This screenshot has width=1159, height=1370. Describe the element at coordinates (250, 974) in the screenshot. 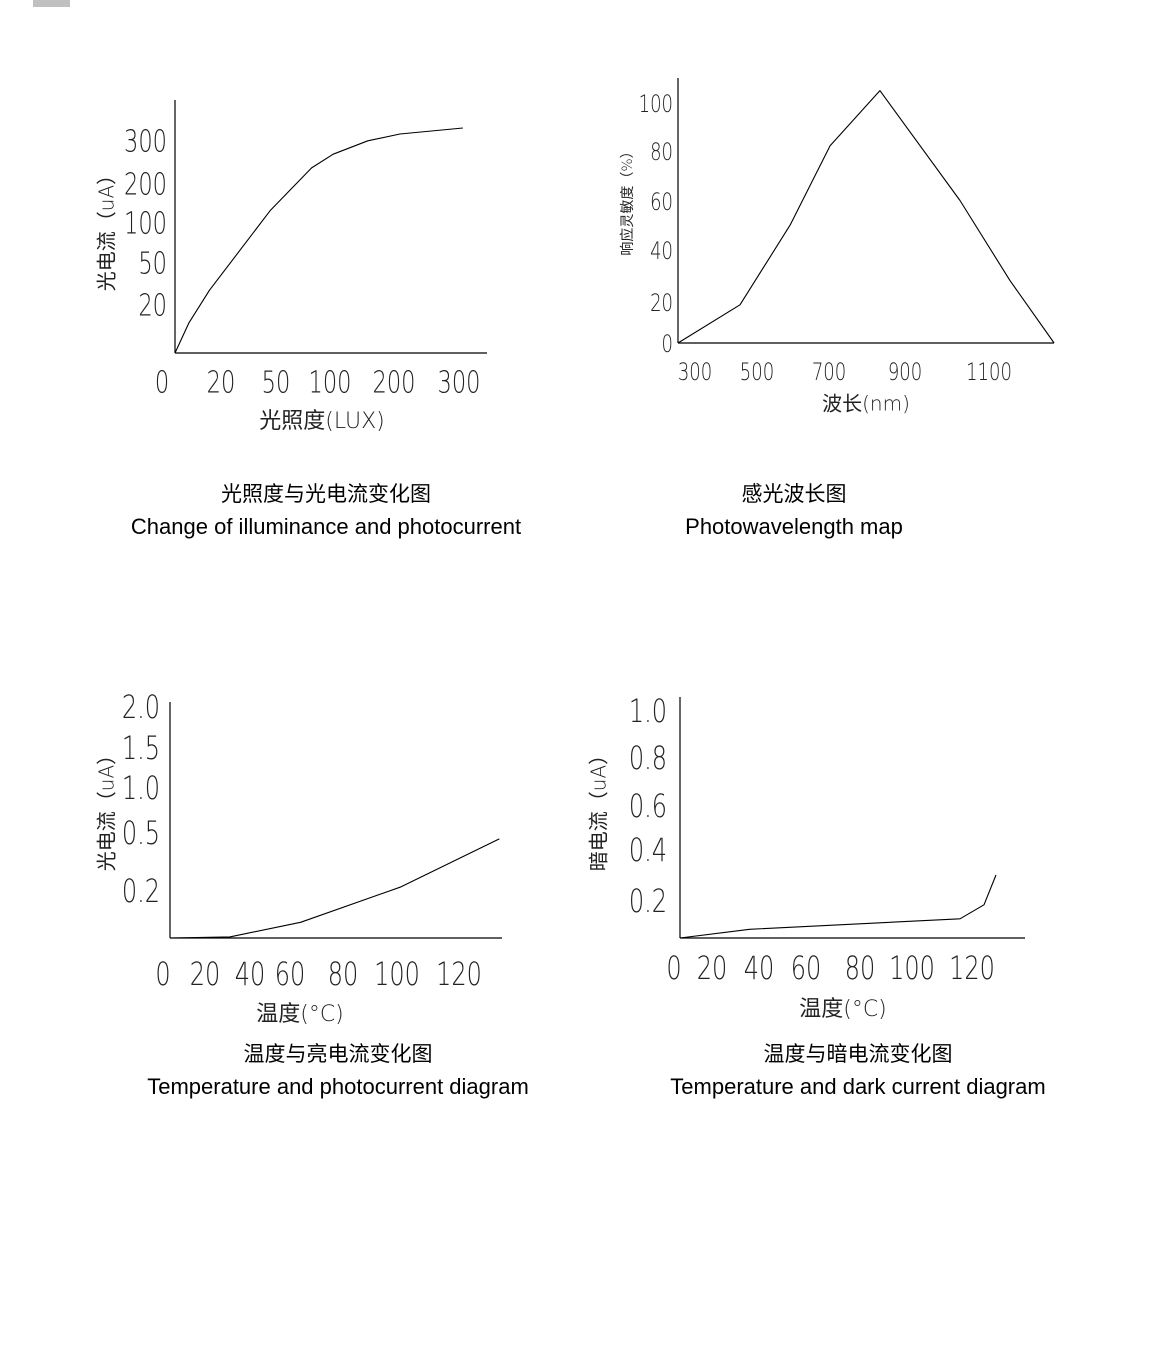

I see `chart-3-x-tick-label: 40` at that location.